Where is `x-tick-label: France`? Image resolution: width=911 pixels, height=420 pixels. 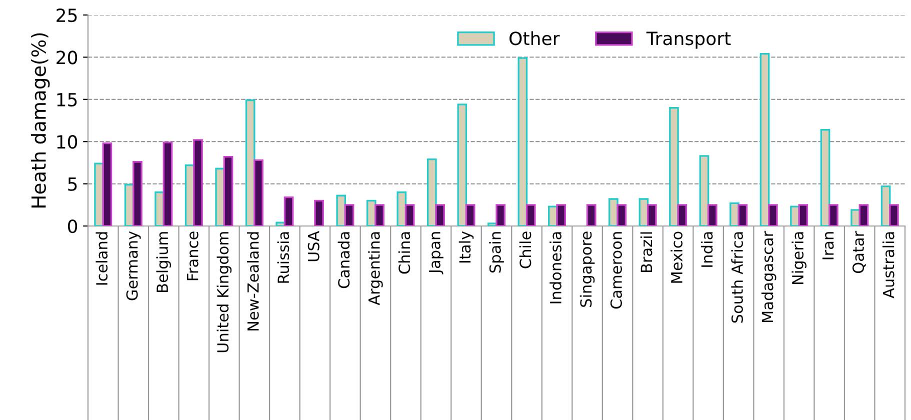 x-tick-label: France is located at coordinates (192, 256).